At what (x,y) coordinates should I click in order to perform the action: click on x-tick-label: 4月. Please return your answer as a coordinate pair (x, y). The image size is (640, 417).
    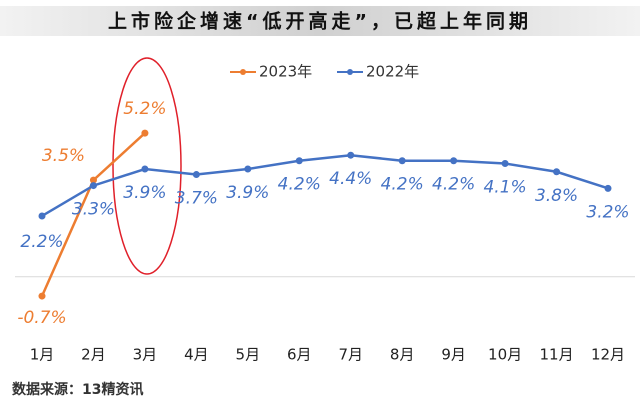
    Looking at the image, I should click on (196, 355).